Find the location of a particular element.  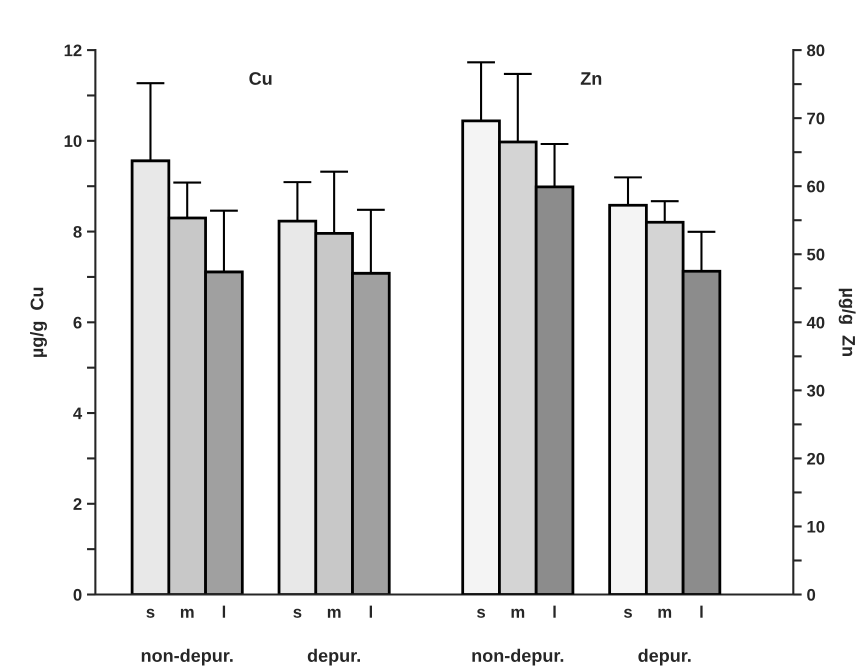

y-tick-label: 4 is located at coordinates (77, 414).